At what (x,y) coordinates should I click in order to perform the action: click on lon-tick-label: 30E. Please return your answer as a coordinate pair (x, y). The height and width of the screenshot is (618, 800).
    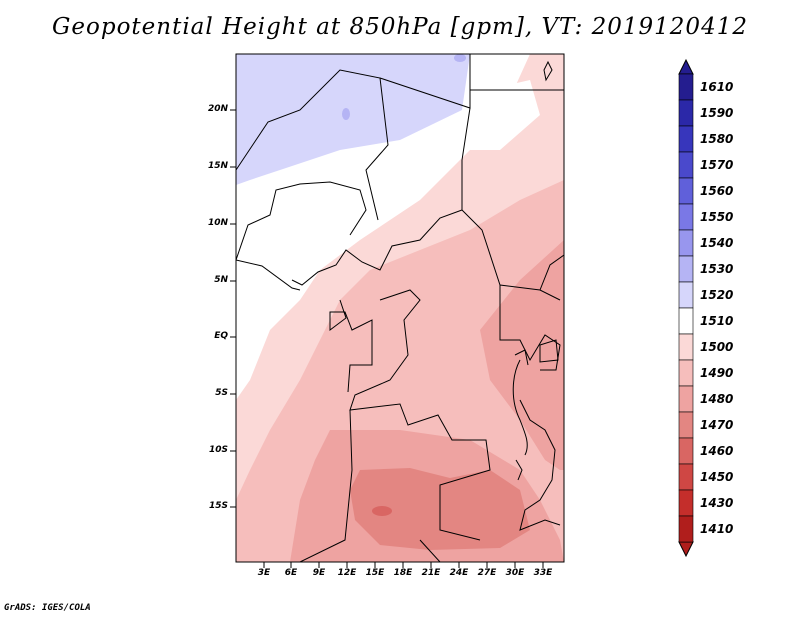
    Looking at the image, I should click on (515, 573).